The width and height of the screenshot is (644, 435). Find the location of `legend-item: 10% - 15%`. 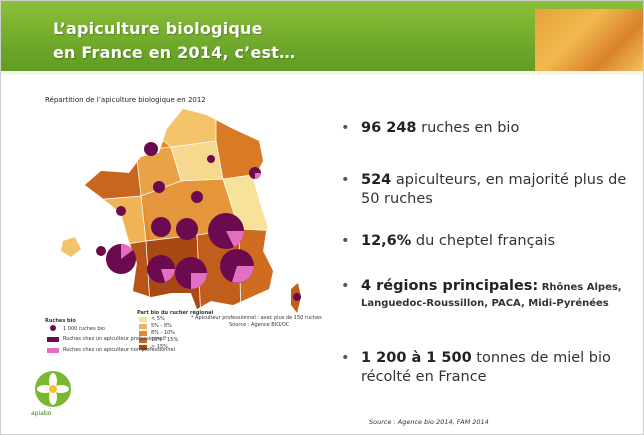

legend-item: 10% - 15% is located at coordinates (165, 340).